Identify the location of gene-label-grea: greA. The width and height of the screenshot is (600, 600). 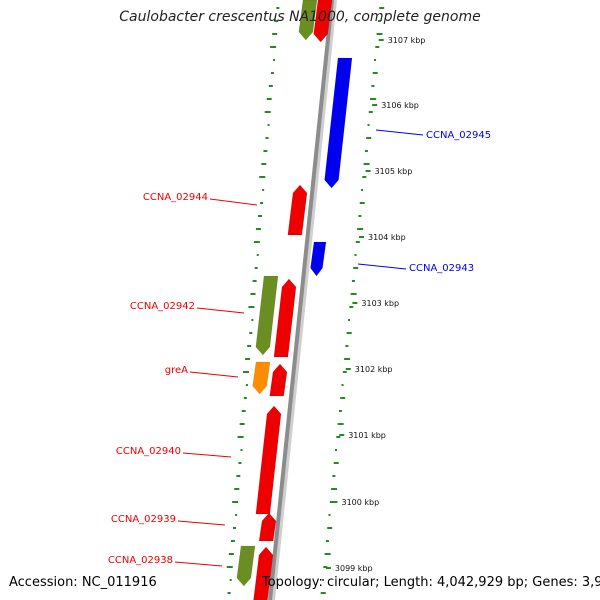
(176, 370).